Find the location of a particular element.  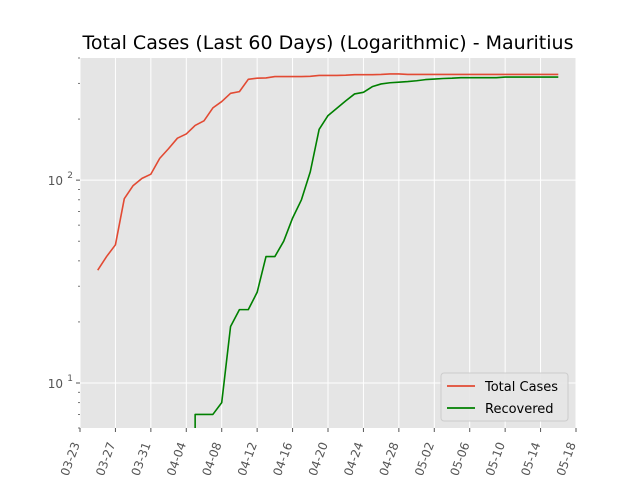

legend-label: Recovered is located at coordinates (519, 409).